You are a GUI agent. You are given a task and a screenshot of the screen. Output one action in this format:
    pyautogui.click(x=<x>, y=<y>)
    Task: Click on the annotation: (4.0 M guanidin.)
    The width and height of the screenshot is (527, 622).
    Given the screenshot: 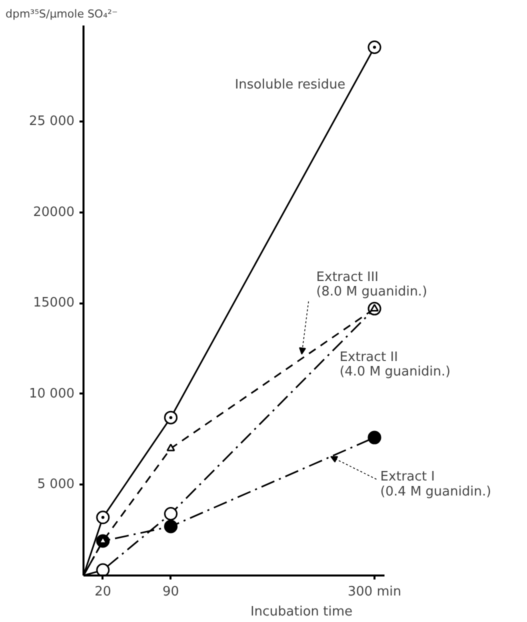 What is the action you would take?
    pyautogui.click(x=395, y=372)
    